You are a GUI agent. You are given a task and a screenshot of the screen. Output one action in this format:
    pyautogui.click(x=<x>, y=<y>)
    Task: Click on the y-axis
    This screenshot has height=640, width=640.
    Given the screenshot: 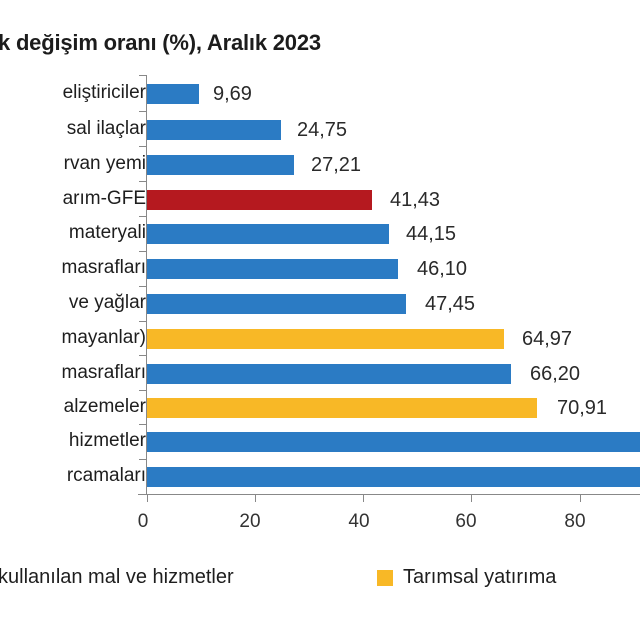 What is the action you would take?
    pyautogui.click(x=146, y=285)
    